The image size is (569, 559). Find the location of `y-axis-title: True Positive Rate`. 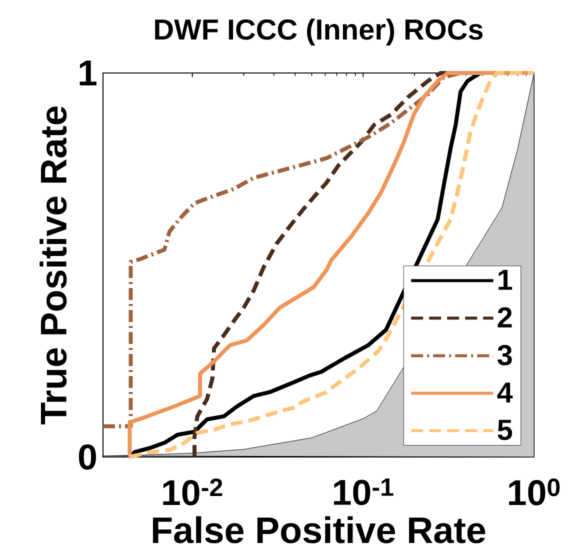

y-axis-title: True Positive Rate is located at coordinates (53, 265).